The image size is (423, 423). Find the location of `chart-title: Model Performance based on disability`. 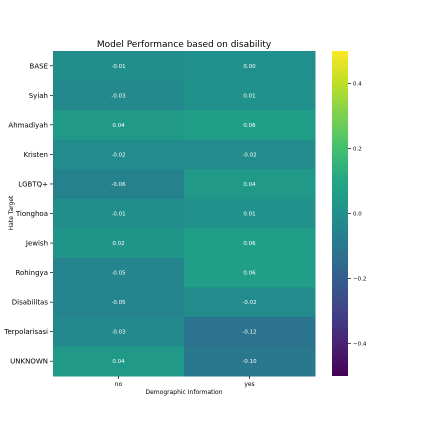

chart-title: Model Performance based on disability is located at coordinates (184, 45).